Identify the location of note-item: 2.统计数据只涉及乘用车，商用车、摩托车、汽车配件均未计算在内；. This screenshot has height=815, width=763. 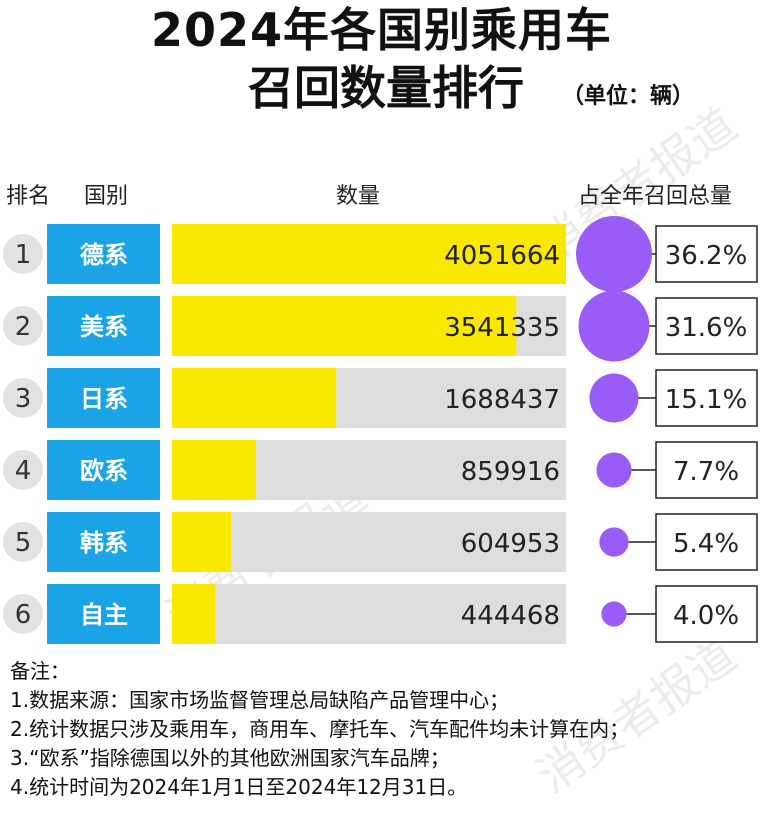
(320, 729).